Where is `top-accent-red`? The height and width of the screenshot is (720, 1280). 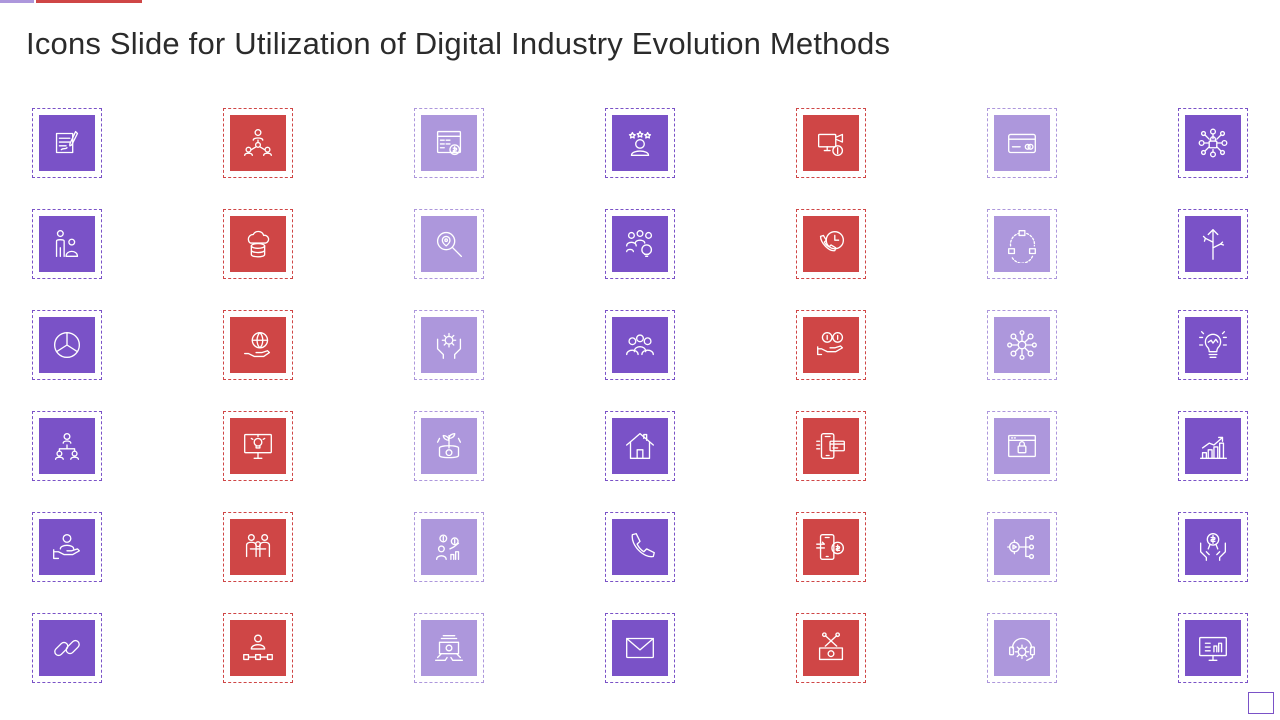
top-accent-red is located at coordinates (89, 1).